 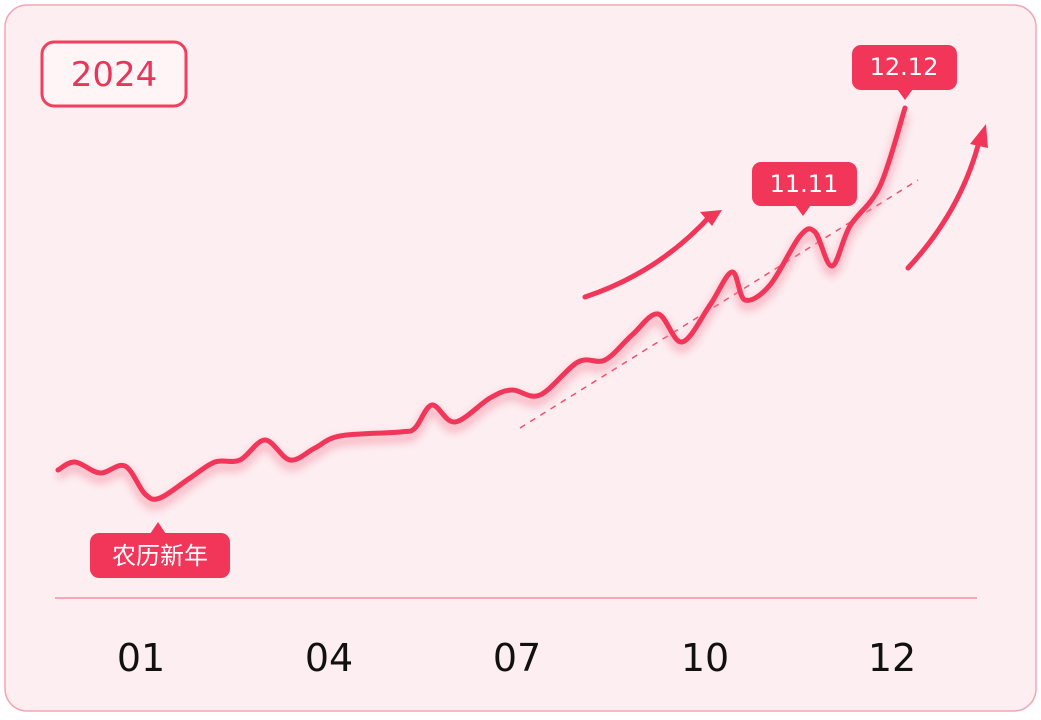 I want to click on callout-text: 农历新年, so click(x=160, y=556).